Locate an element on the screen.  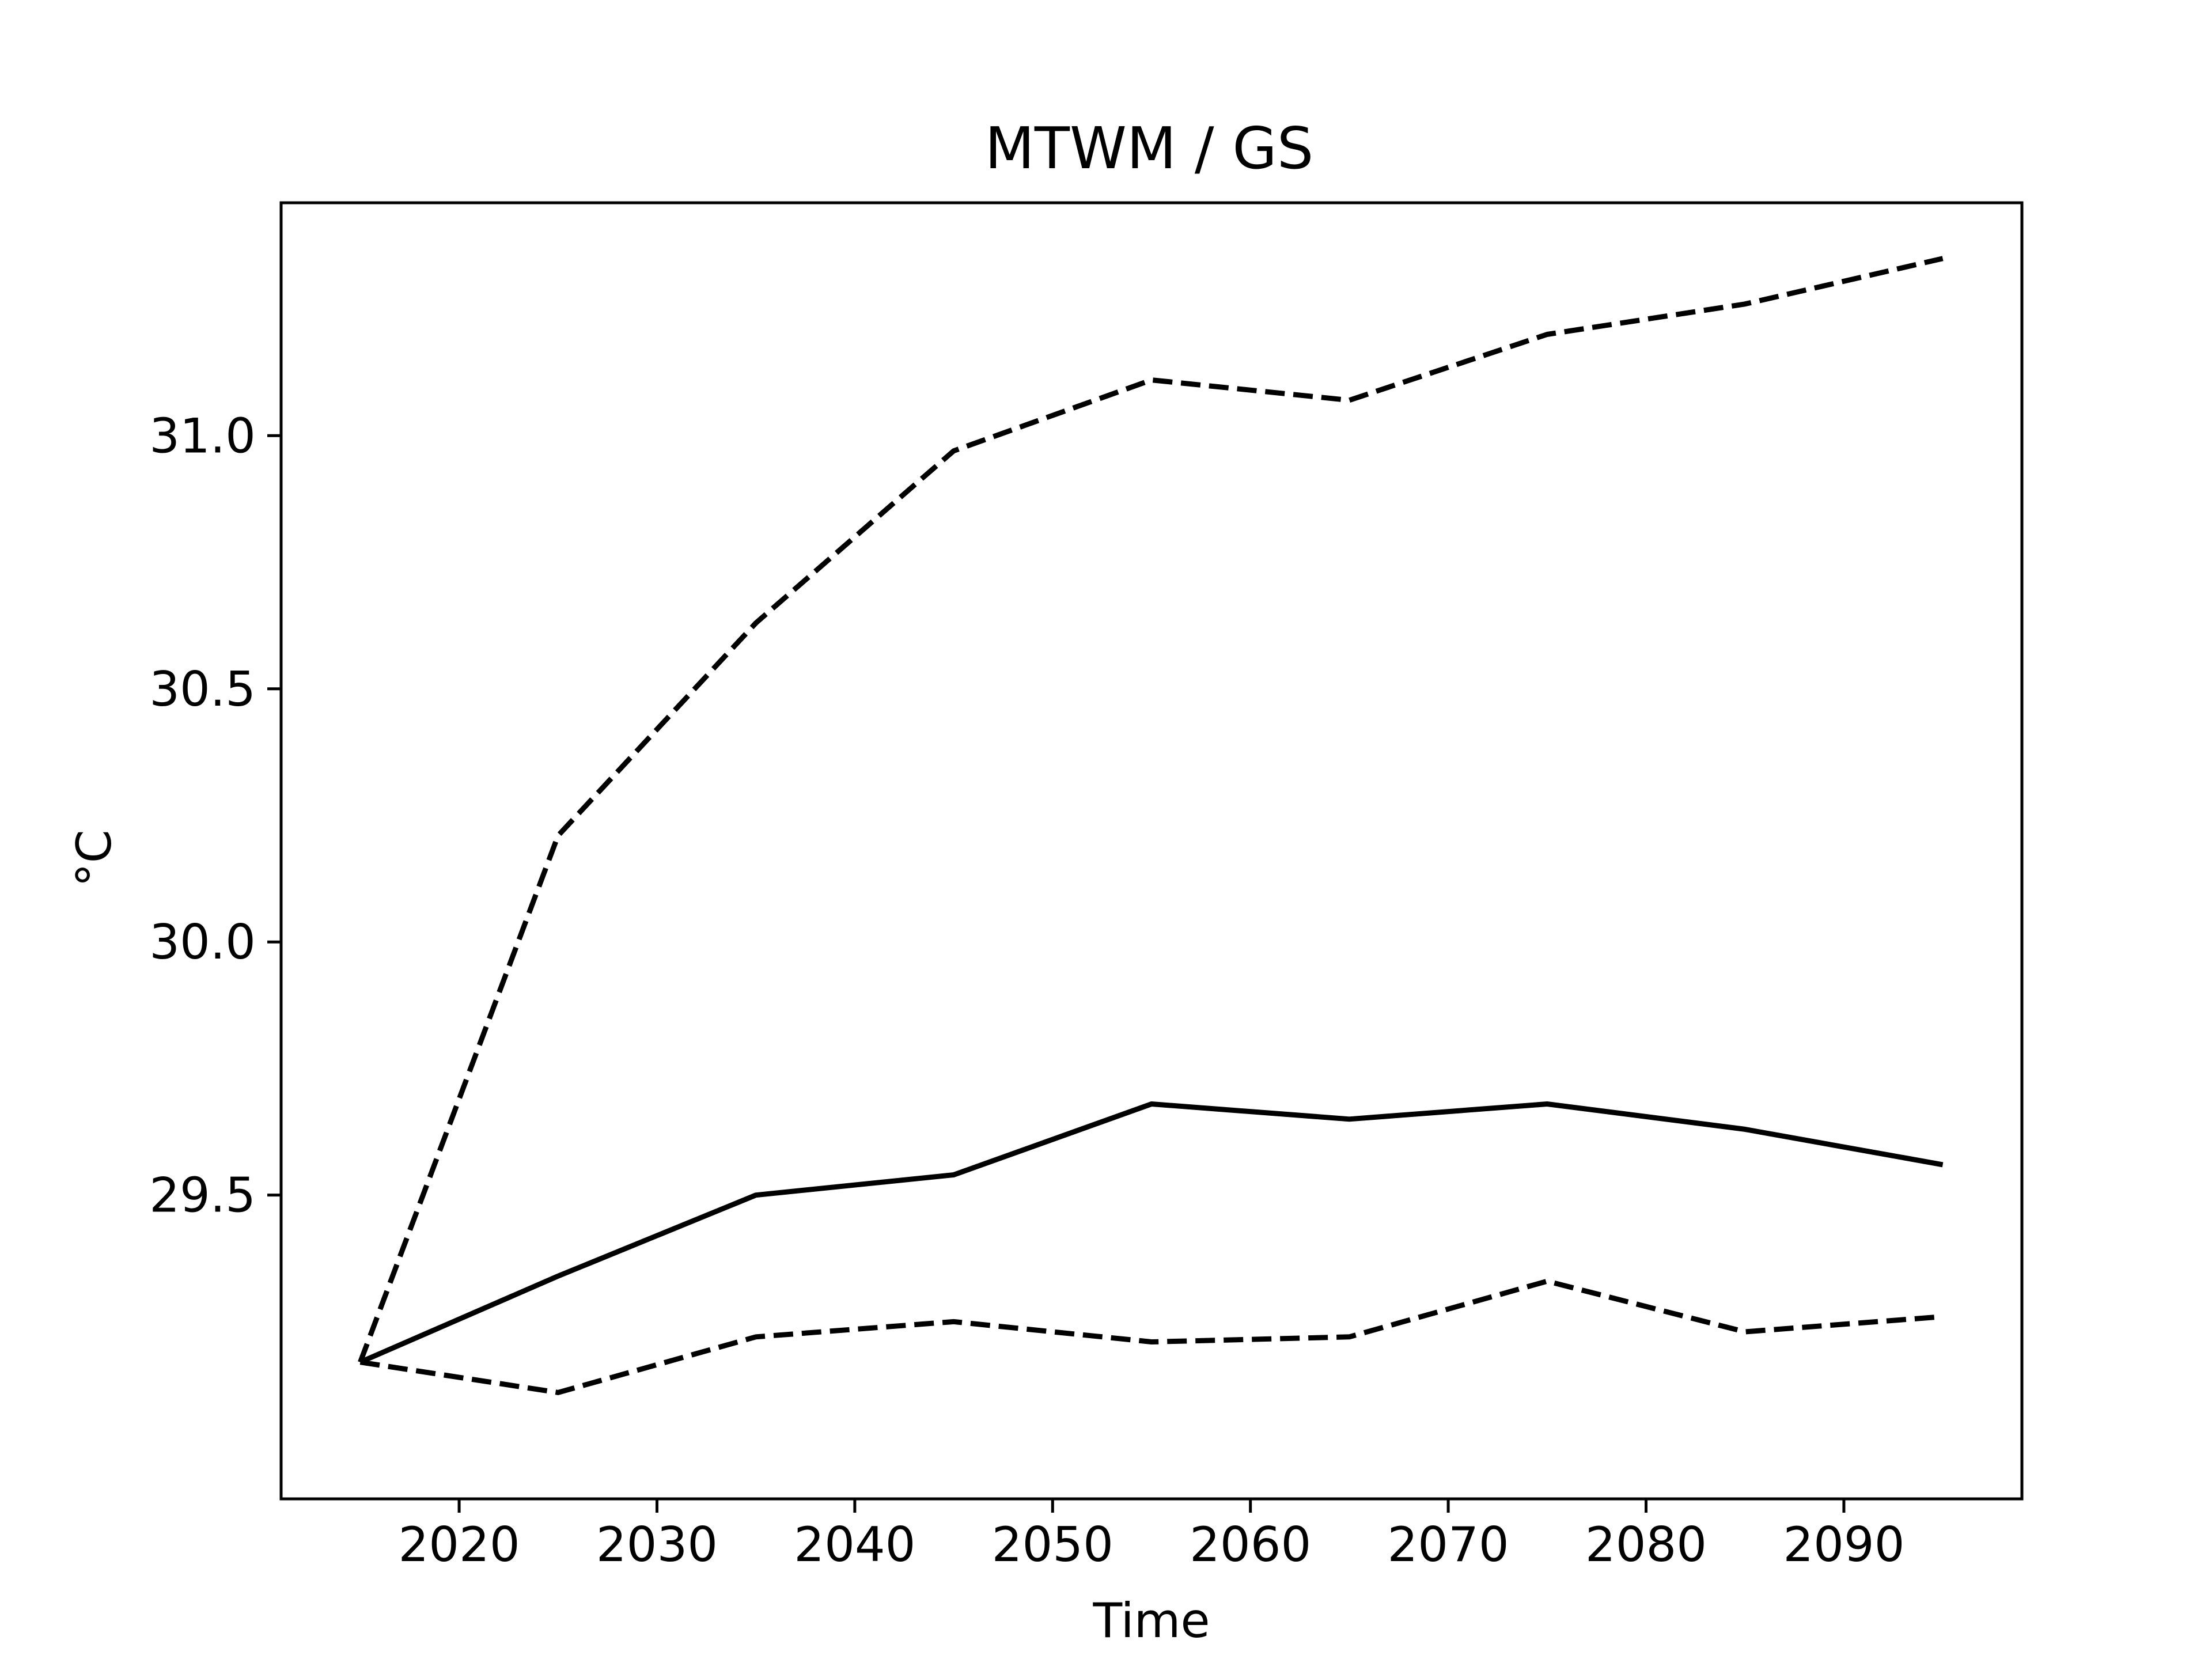
x-tick-label: 2030 is located at coordinates (657, 1545).